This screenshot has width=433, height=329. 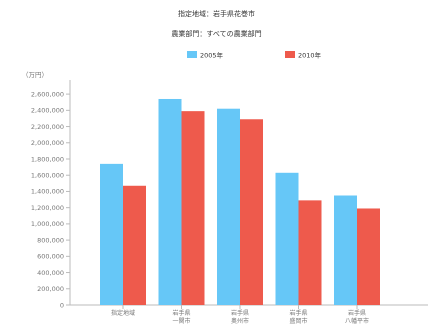 I want to click on y-tick-label: 2,600,000, so click(x=47, y=94).